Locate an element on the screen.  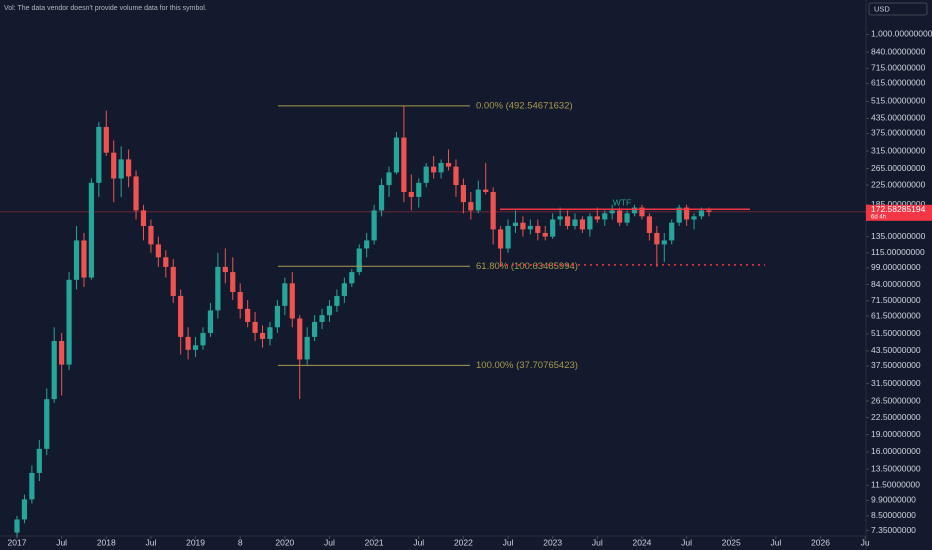
x-tick-label: 2019 is located at coordinates (195, 542).